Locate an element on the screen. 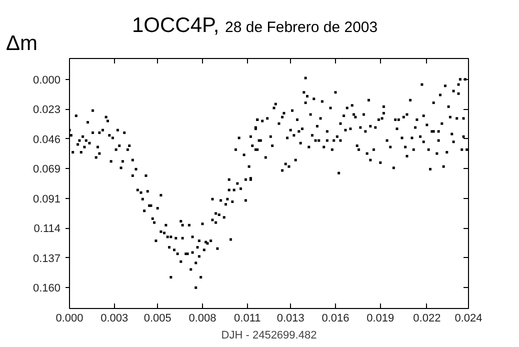 This screenshot has height=347, width=519. x-tick-label: 0.005 is located at coordinates (158, 318).